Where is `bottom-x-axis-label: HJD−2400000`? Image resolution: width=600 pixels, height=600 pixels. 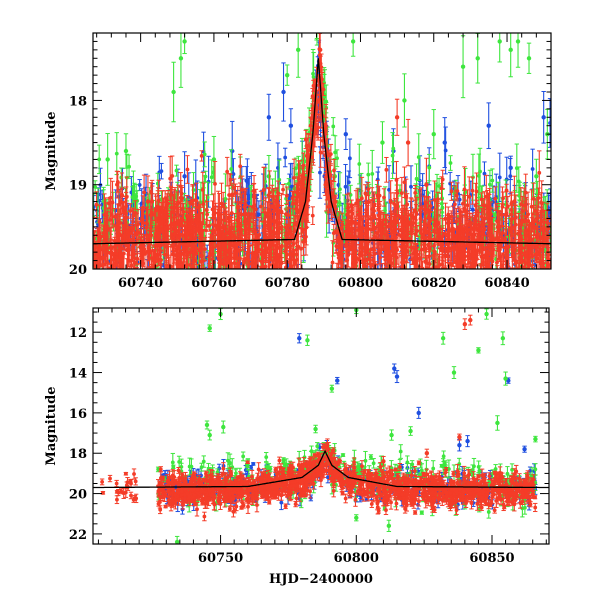 bottom-x-axis-label: HJD−2400000 is located at coordinates (321, 579).